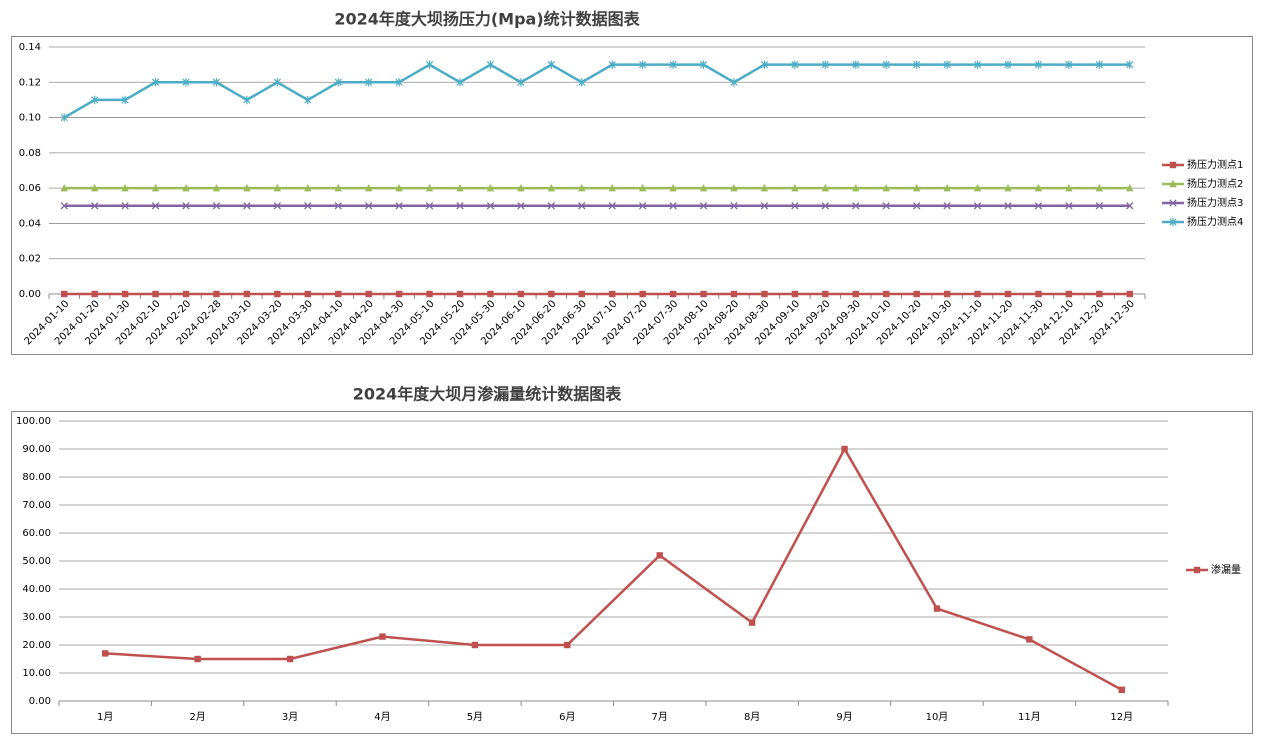  I want to click on y-tick-label: 0.02, so click(30, 259).